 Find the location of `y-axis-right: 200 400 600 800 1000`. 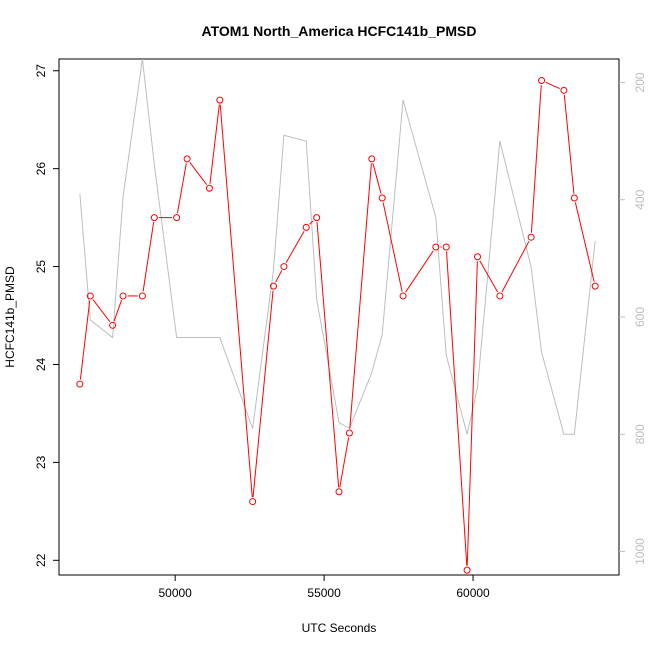

y-axis-right: 200 400 600 800 1000 is located at coordinates (633, 318).